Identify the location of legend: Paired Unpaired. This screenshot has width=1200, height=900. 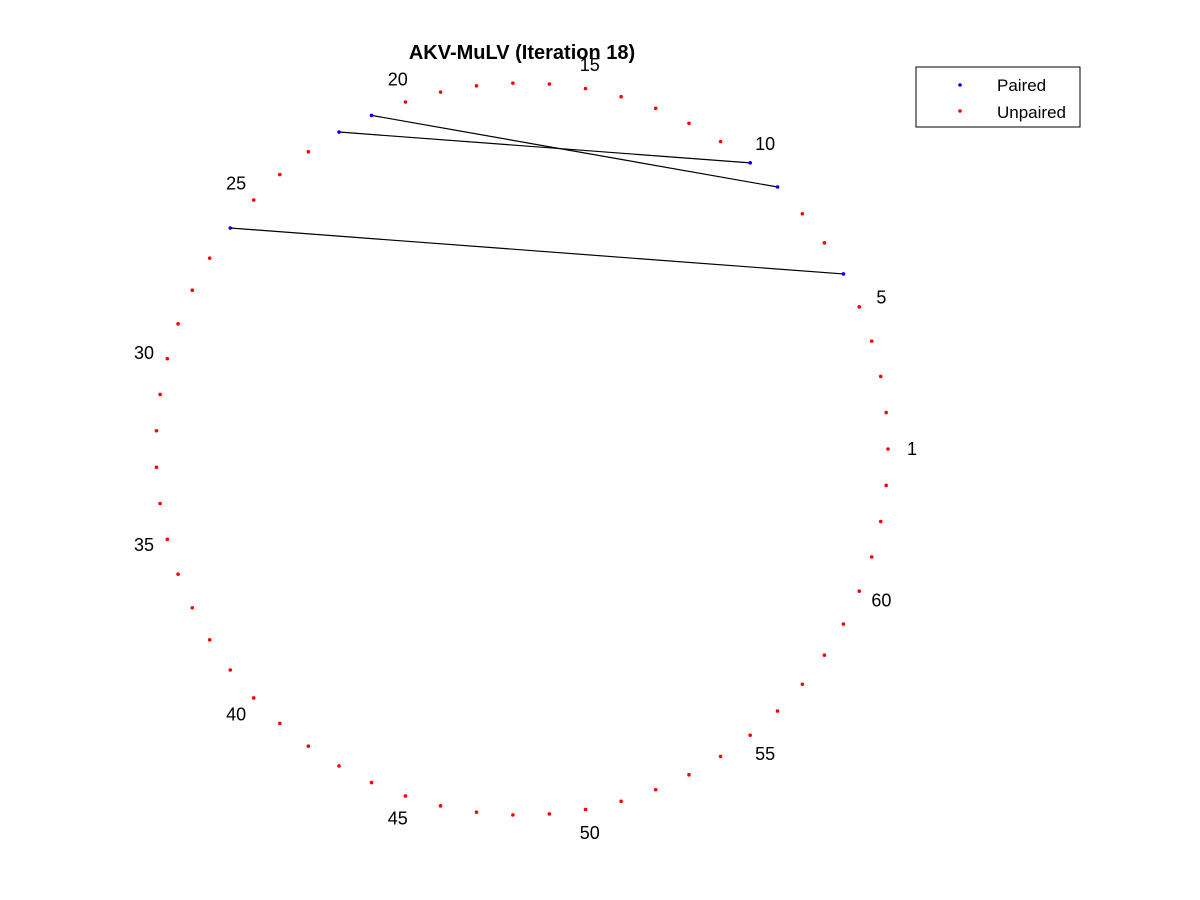
(998, 97).